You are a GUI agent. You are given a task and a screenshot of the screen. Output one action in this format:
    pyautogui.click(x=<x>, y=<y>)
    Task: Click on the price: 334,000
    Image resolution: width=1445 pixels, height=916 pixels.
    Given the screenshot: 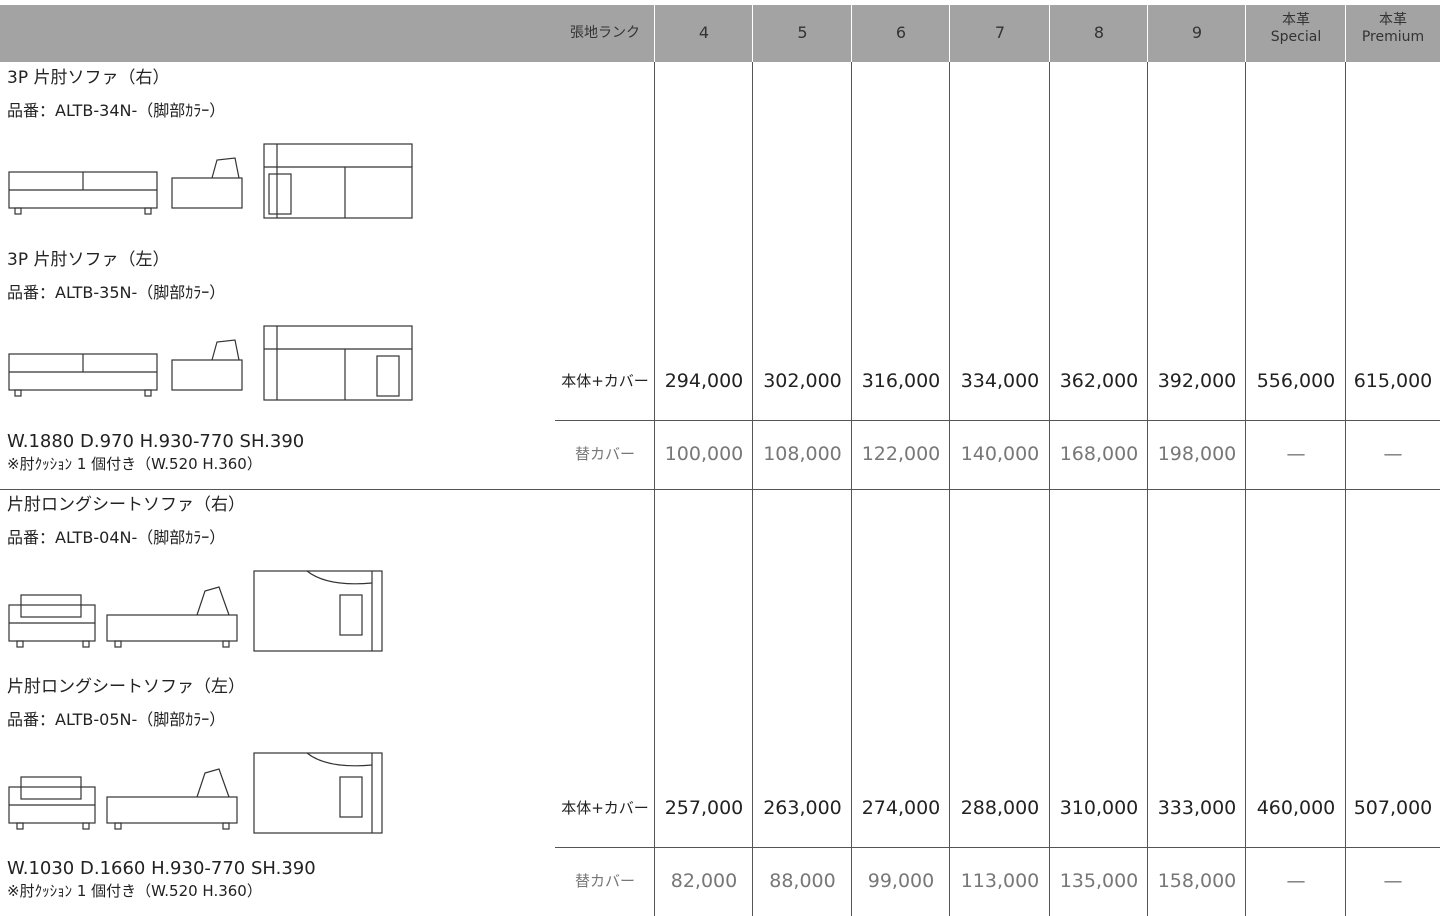 What is the action you would take?
    pyautogui.click(x=1000, y=381)
    